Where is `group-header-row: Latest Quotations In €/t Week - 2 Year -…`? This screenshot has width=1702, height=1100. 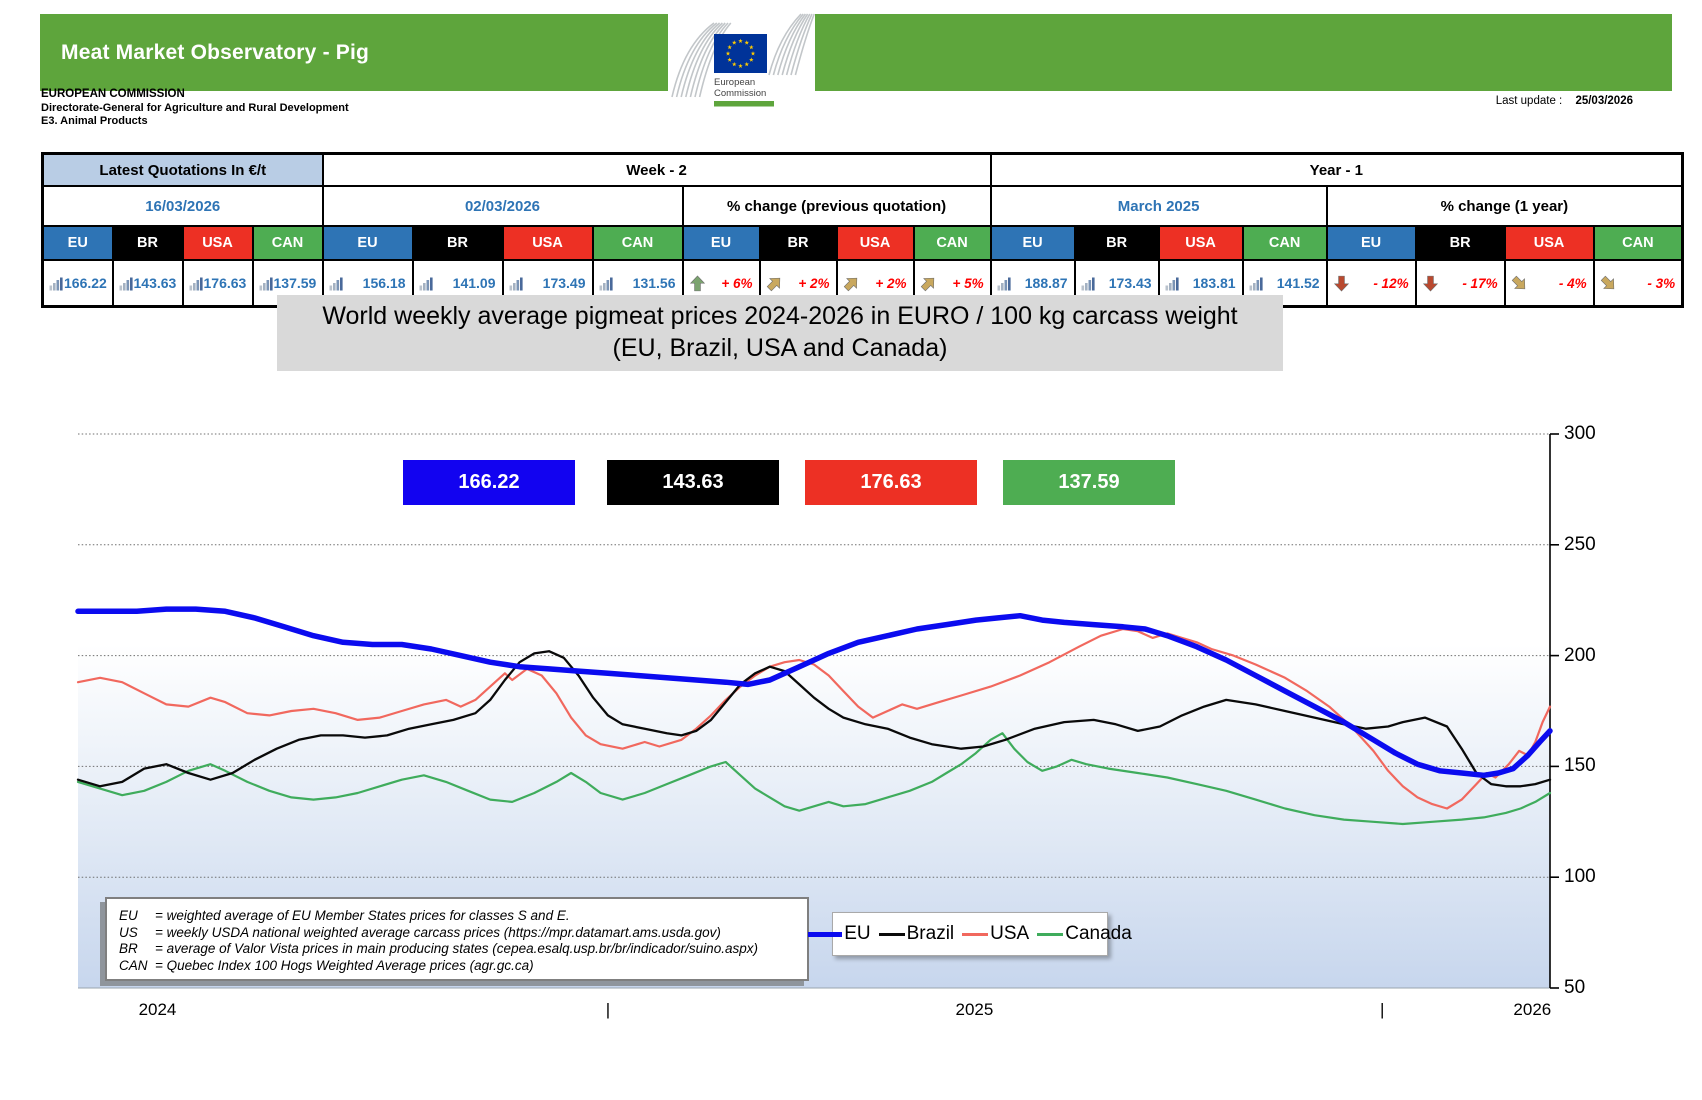
group-header-row: Latest Quotations In €/t Week - 2 Year -… is located at coordinates (862, 169).